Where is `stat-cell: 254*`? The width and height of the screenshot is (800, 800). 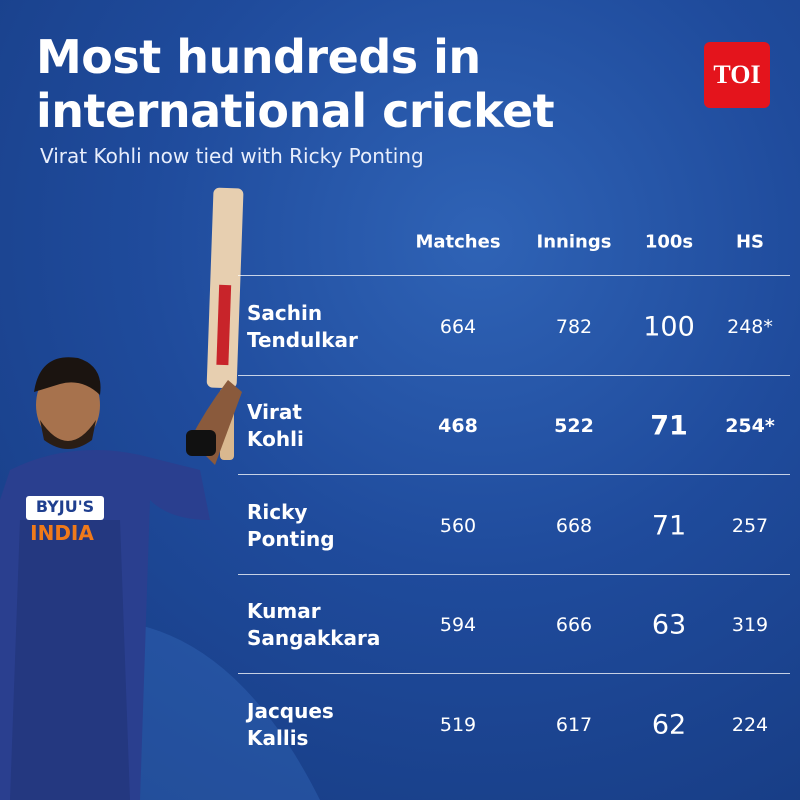
stat-cell: 254* is located at coordinates (750, 426).